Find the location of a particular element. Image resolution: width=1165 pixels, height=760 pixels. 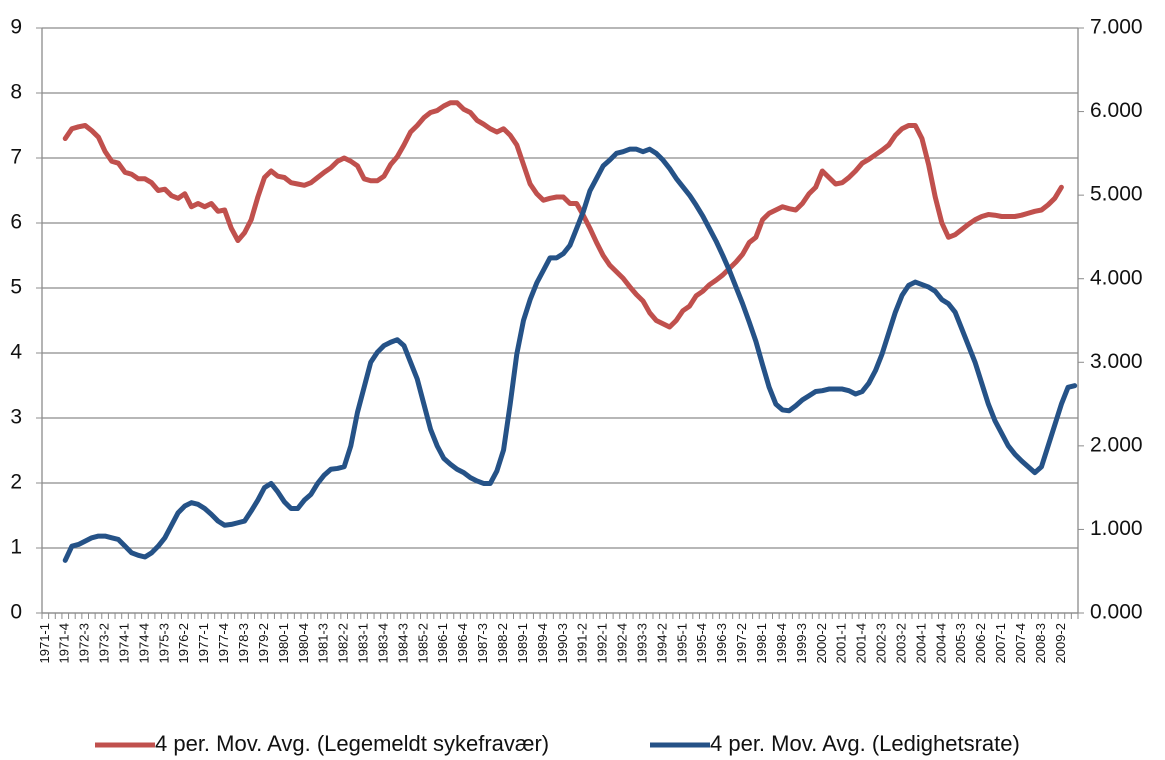

x-tick-label: 1998-1 is located at coordinates (761, 643).